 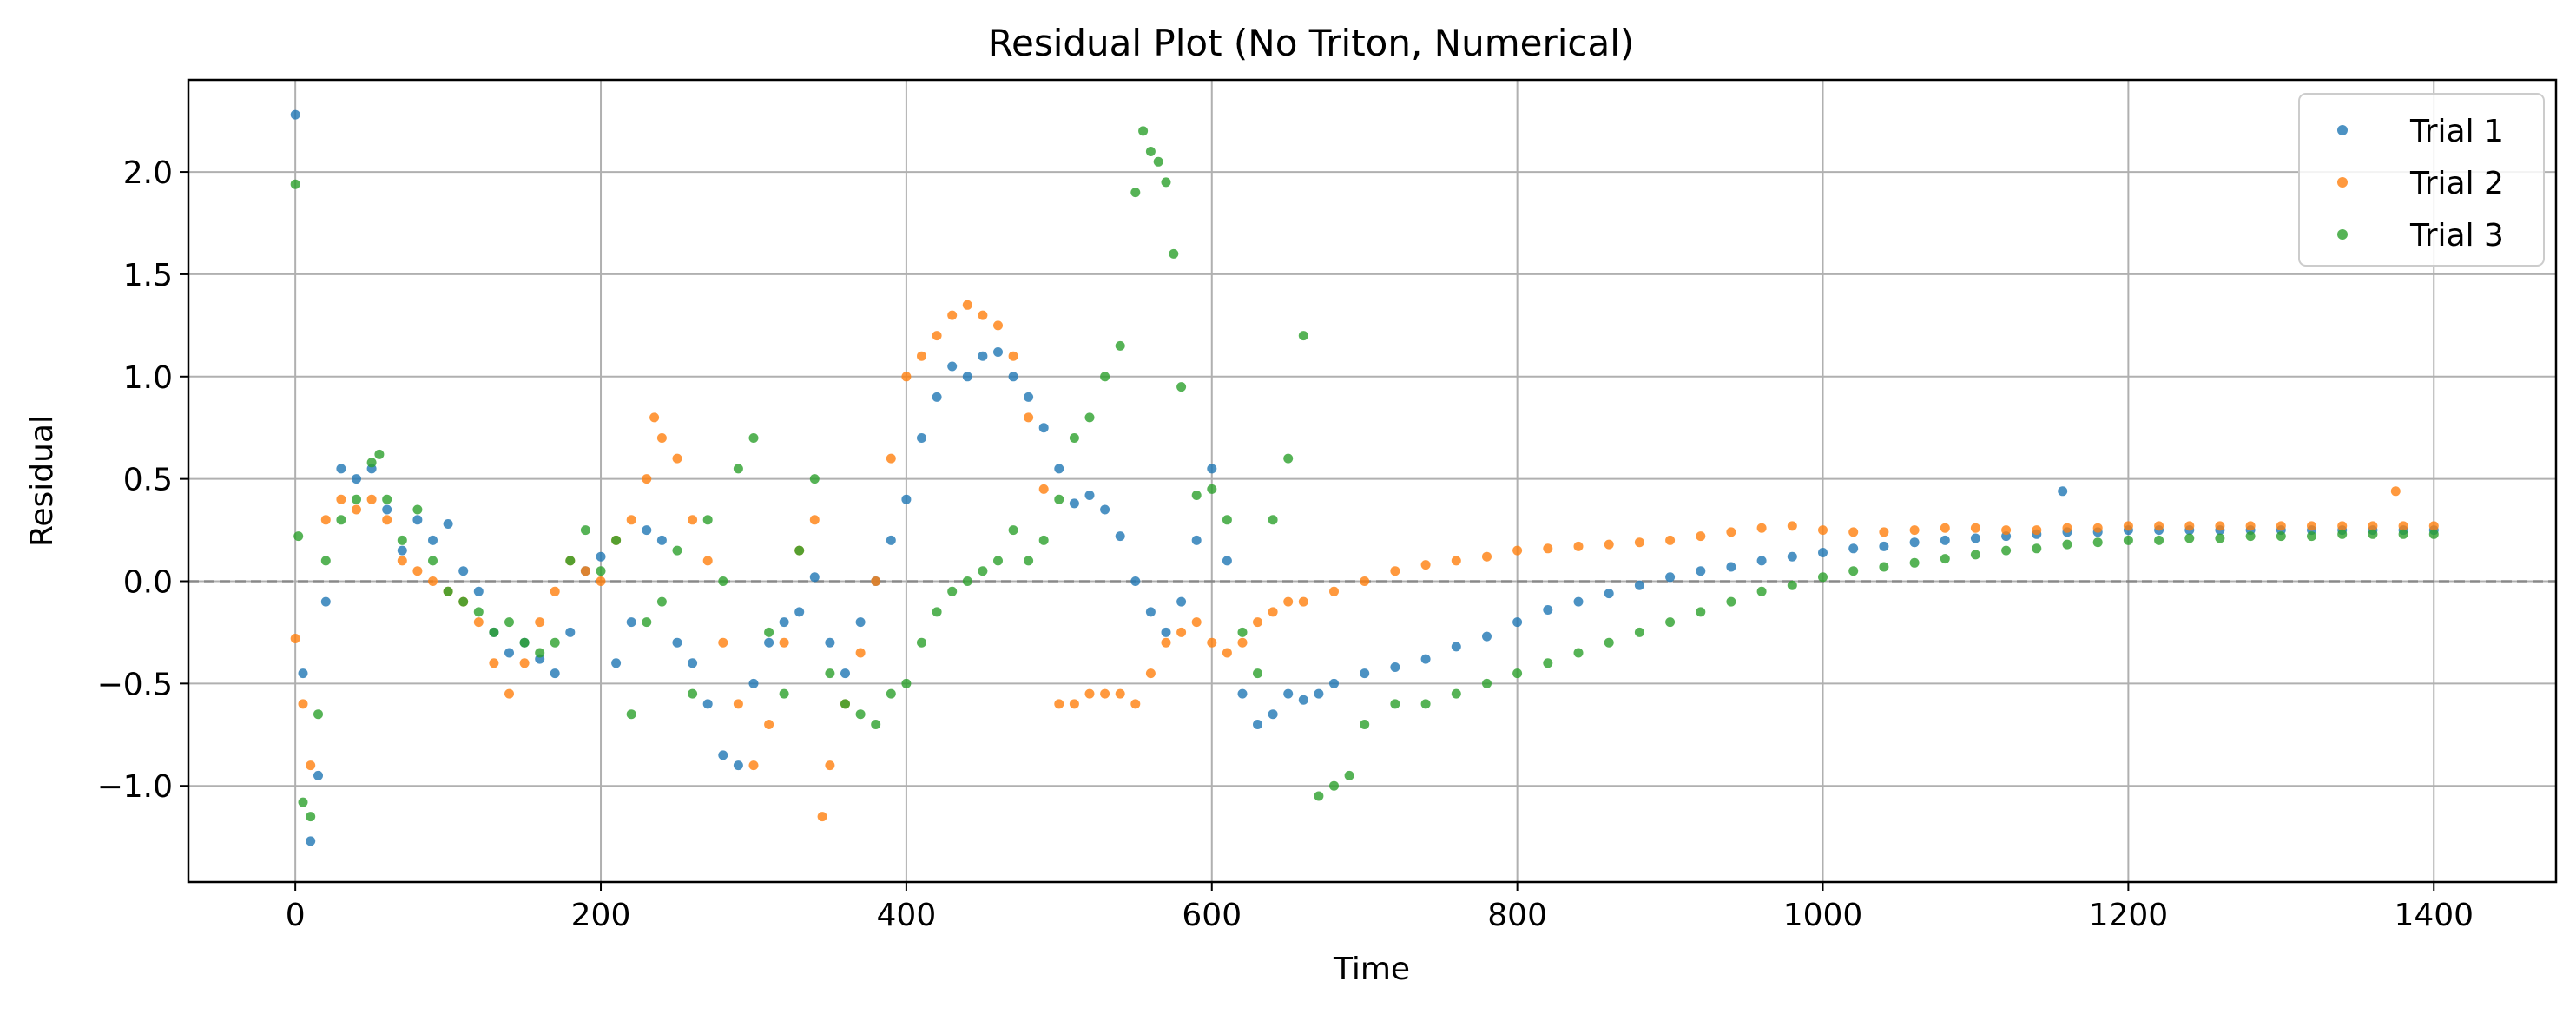 What do you see at coordinates (2421, 180) in the screenshot?
I see `legend: Trial 1 Trial 2 Trial 3` at bounding box center [2421, 180].